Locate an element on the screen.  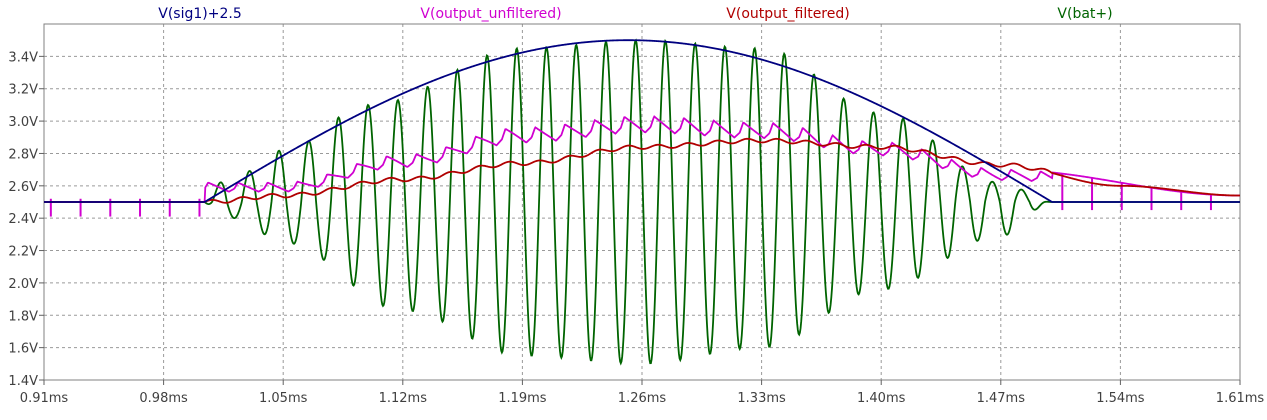
x-tick-label: 1.12ms is located at coordinates (403, 398).